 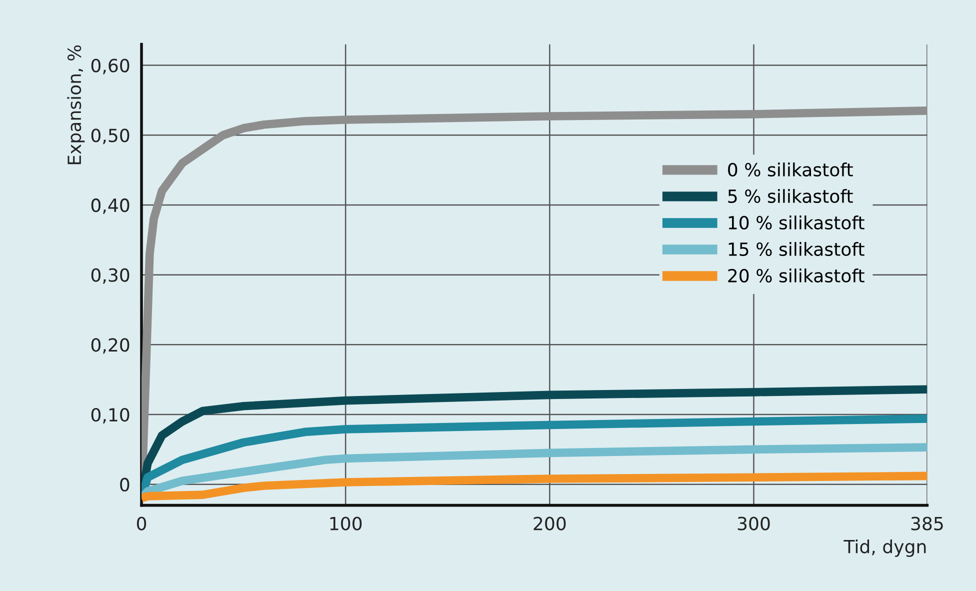 I want to click on y-tick-label: 0, so click(x=125, y=485).